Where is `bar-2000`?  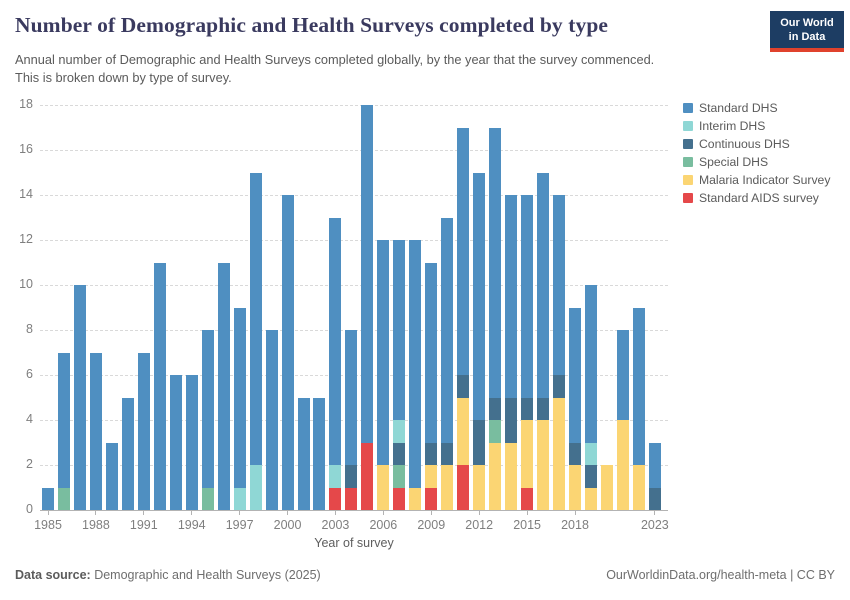 bar-2000 is located at coordinates (287, 352).